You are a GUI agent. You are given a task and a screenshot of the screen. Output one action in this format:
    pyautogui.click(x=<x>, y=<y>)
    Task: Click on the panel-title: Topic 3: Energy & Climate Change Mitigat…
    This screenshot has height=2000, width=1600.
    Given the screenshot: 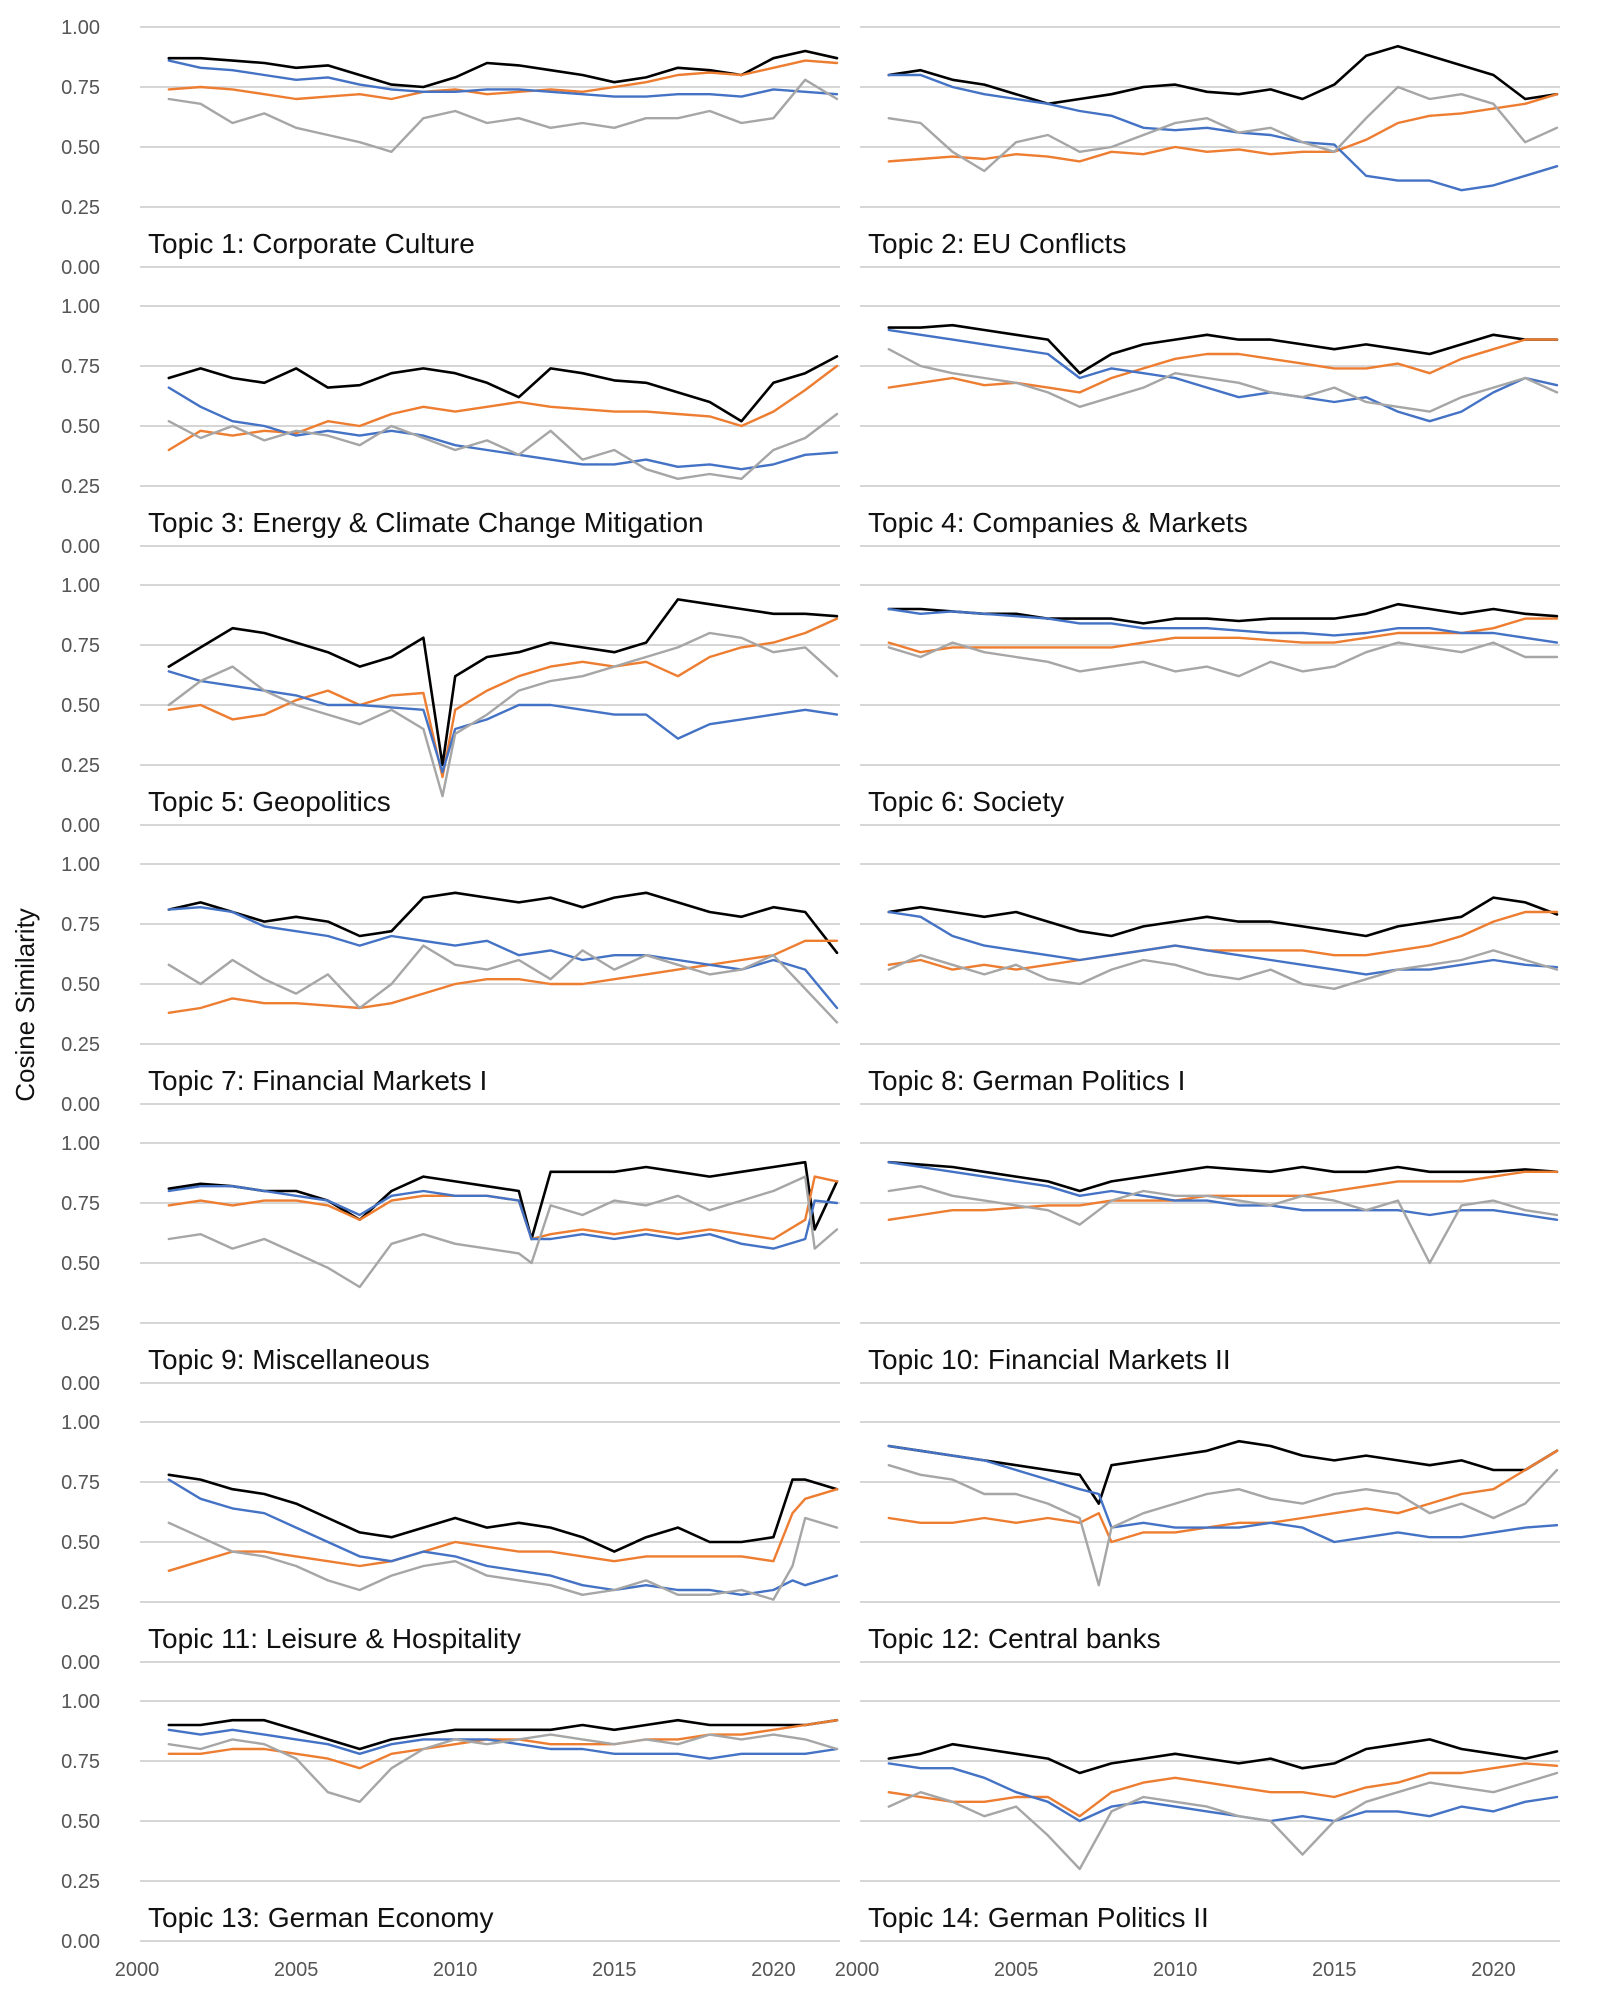 What is the action you would take?
    pyautogui.click(x=426, y=522)
    